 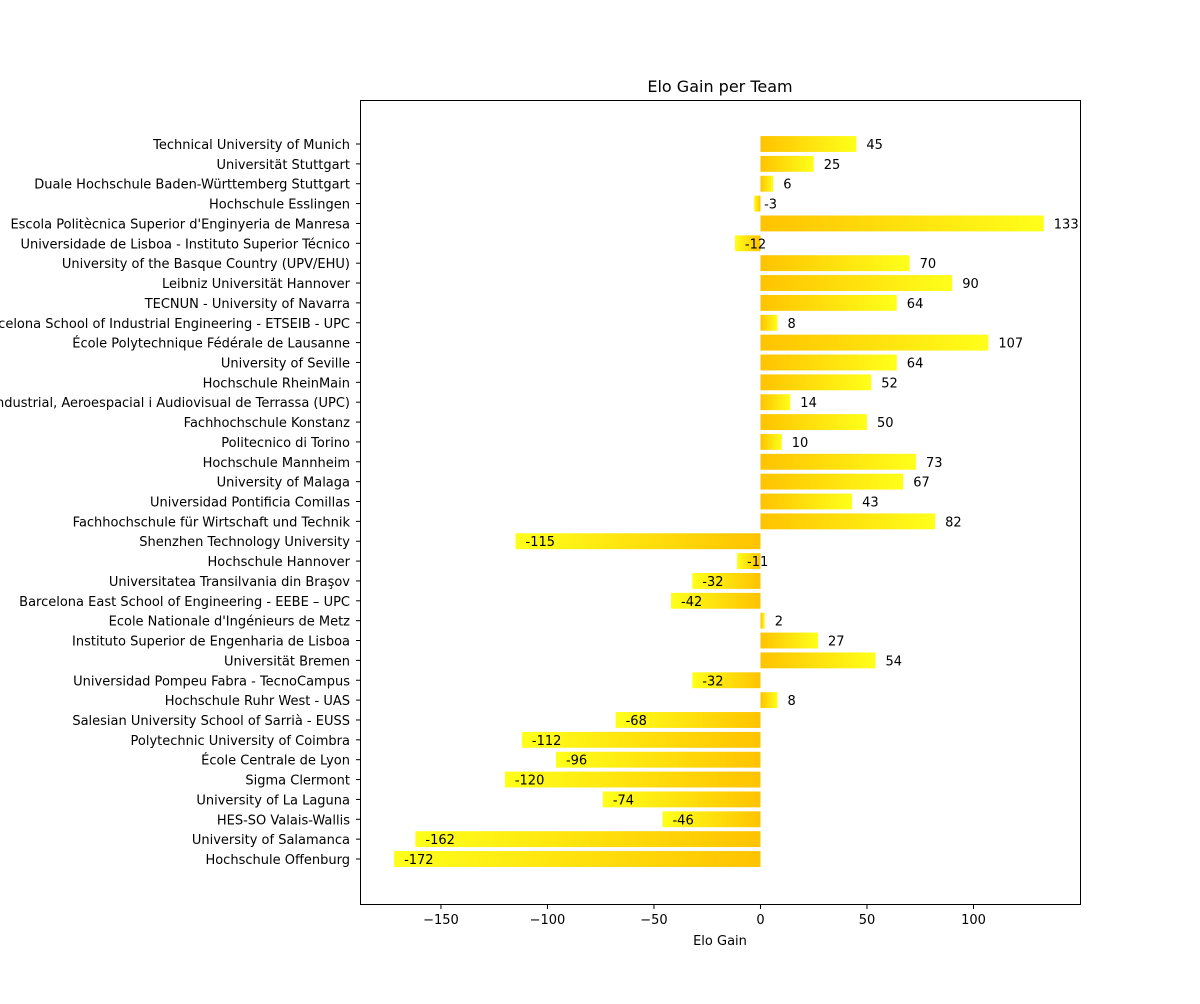 I want to click on y-category-label: TECNUN - University of Navarra, so click(x=247, y=304).